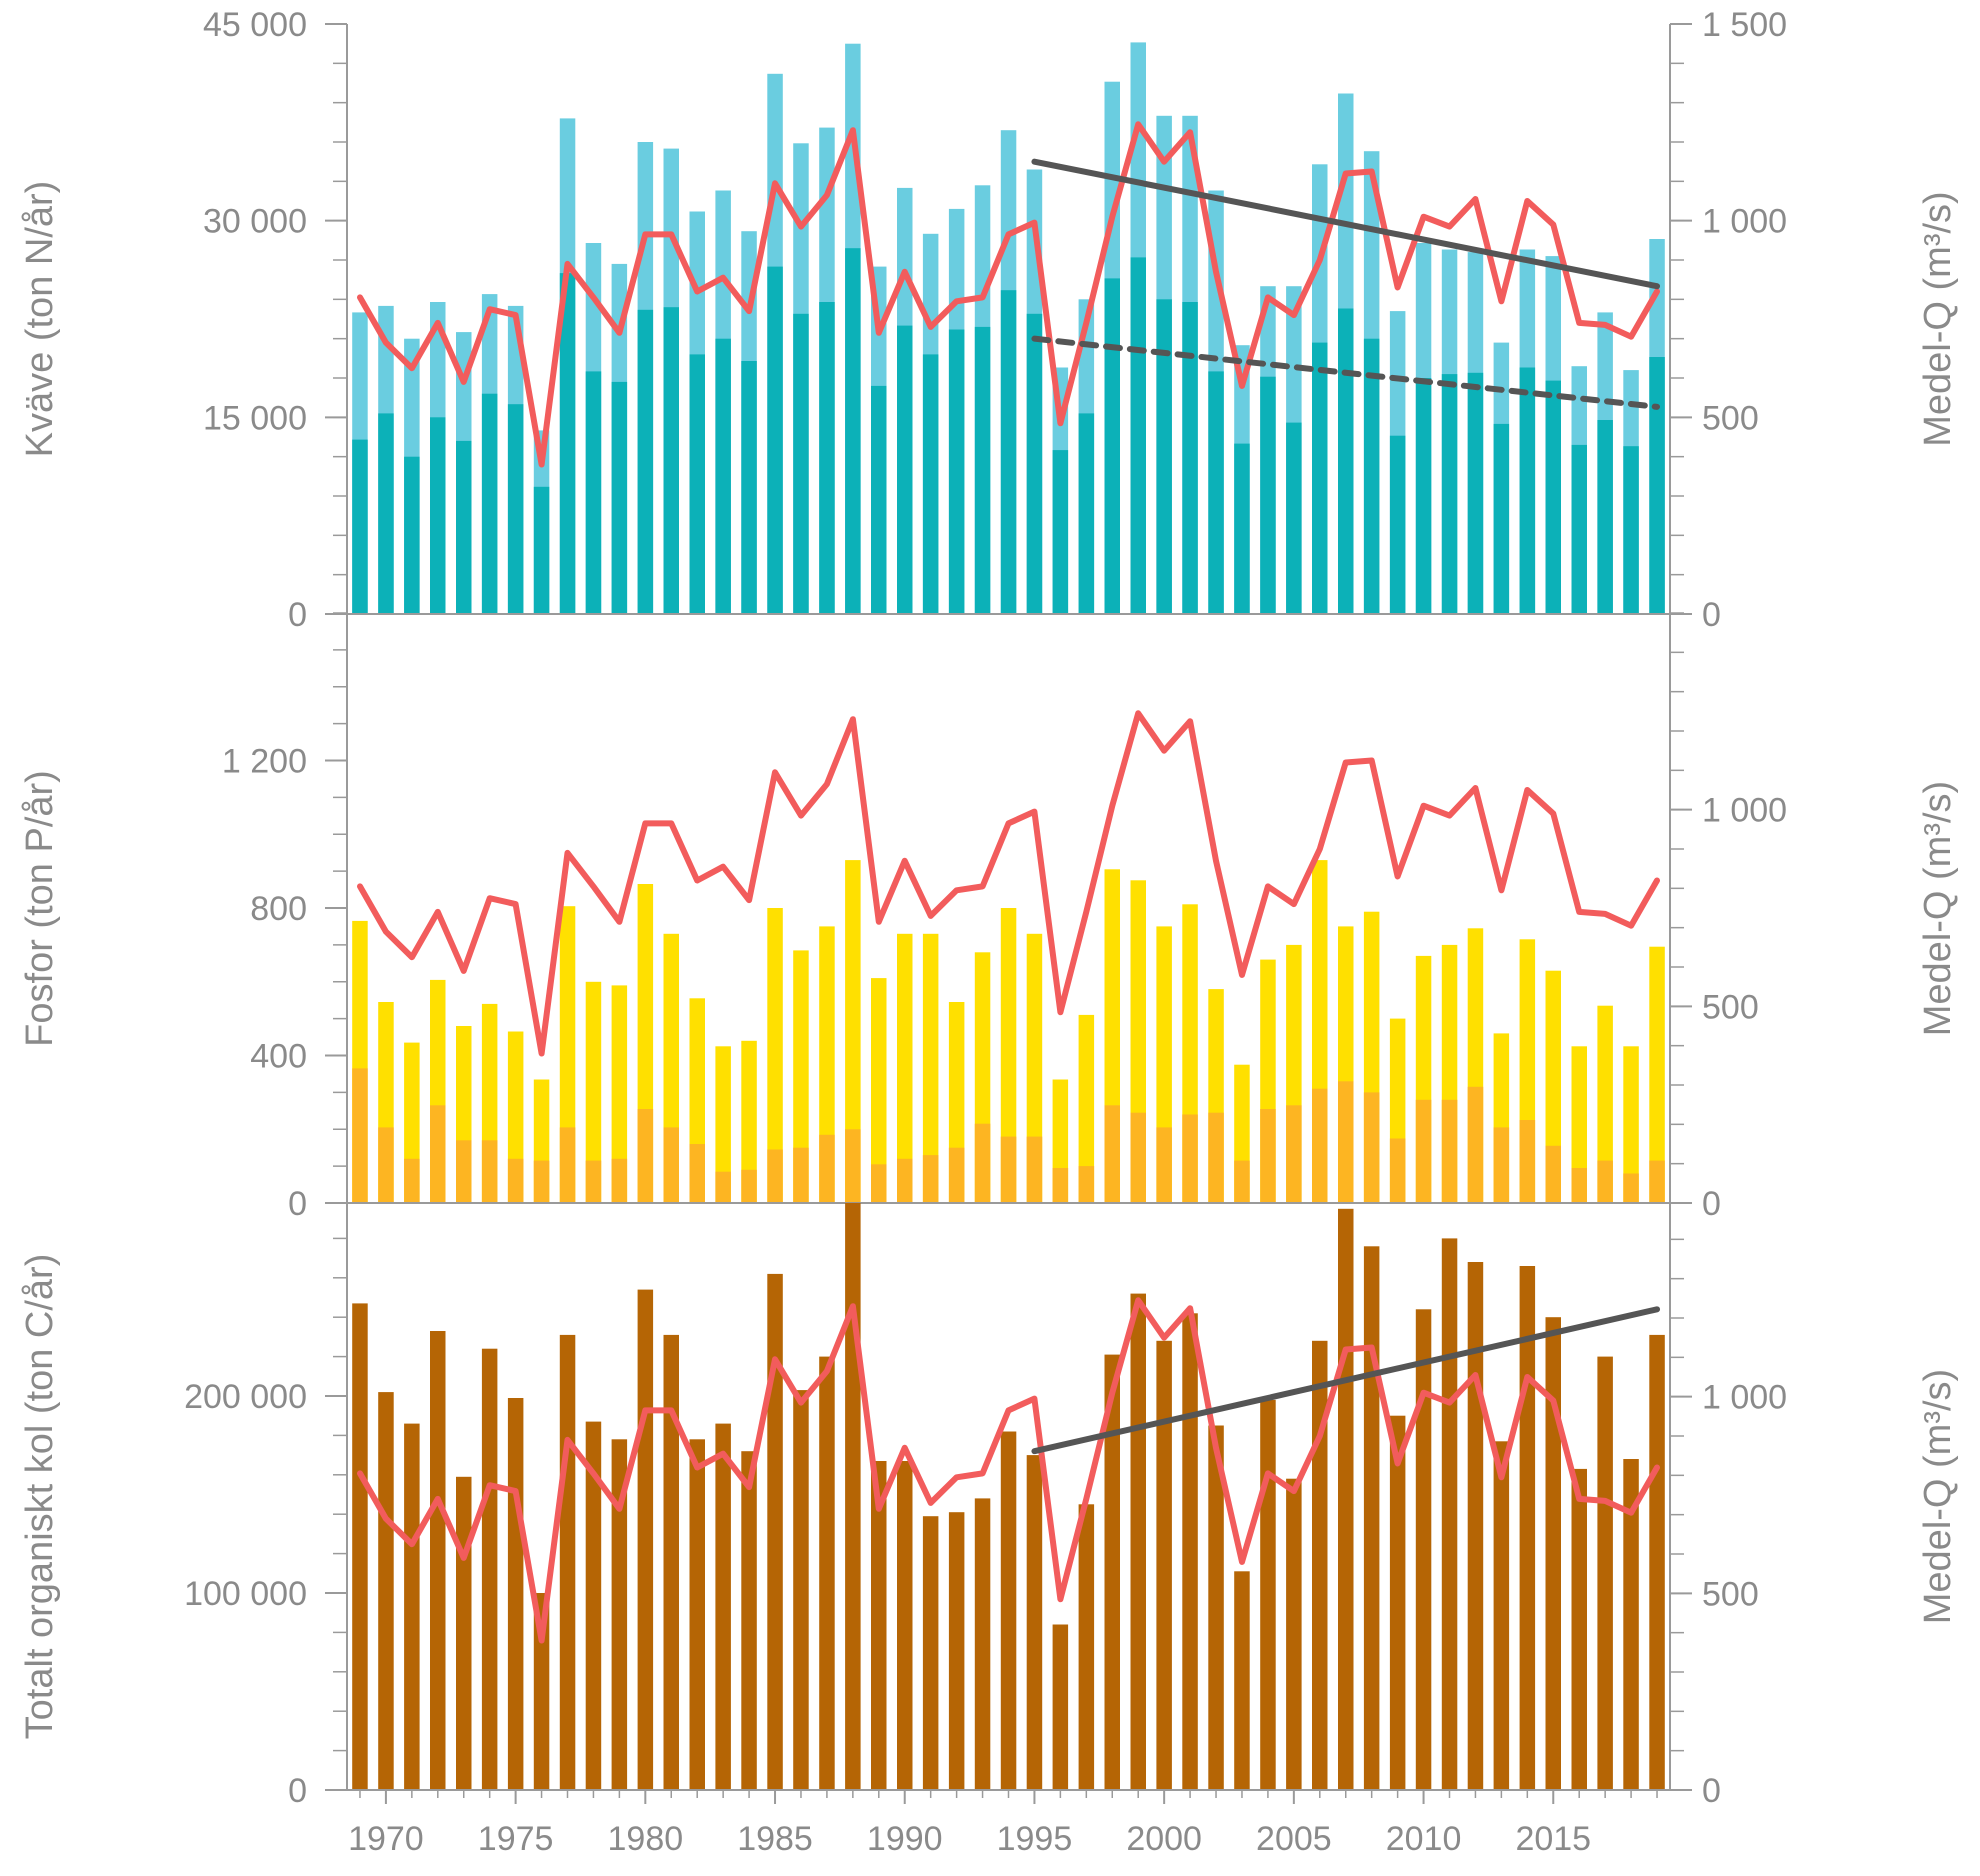 This screenshot has width=1980, height=1876. I want to click on right-tick-label: 1 000, so click(1744, 811).